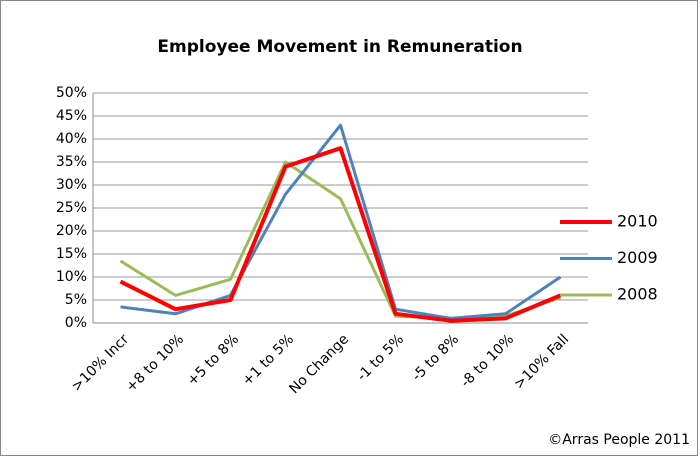 The width and height of the screenshot is (700, 457). Describe the element at coordinates (71, 277) in the screenshot. I see `y-tick-label: 10%` at that location.